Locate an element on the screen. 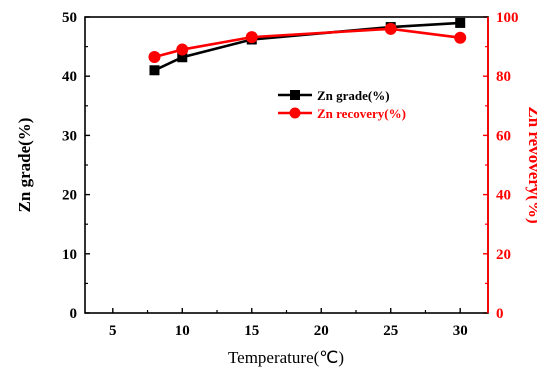 The height and width of the screenshot is (372, 537). x-tick-label: 5 is located at coordinates (113, 331).